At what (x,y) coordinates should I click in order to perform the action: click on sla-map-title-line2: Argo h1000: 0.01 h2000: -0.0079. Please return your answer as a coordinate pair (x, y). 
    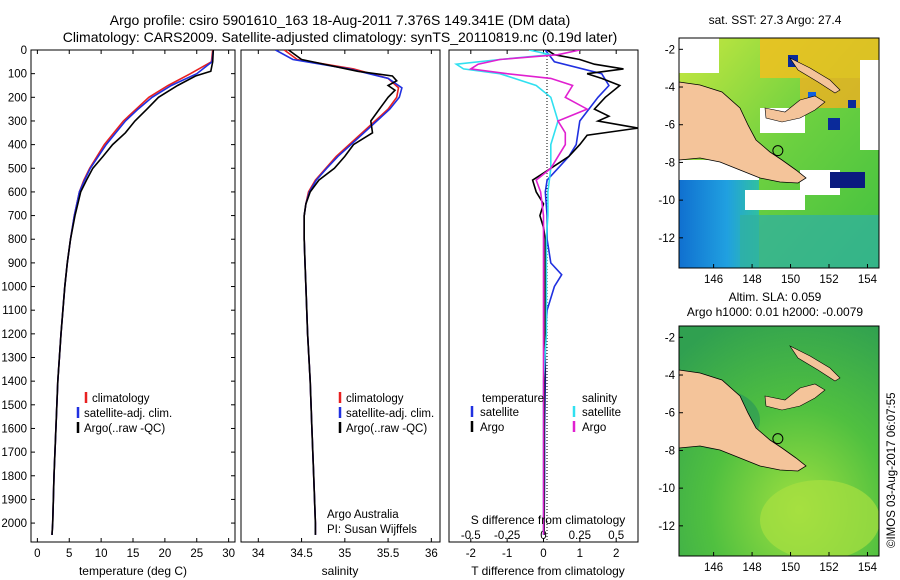
    Looking at the image, I should click on (775, 312).